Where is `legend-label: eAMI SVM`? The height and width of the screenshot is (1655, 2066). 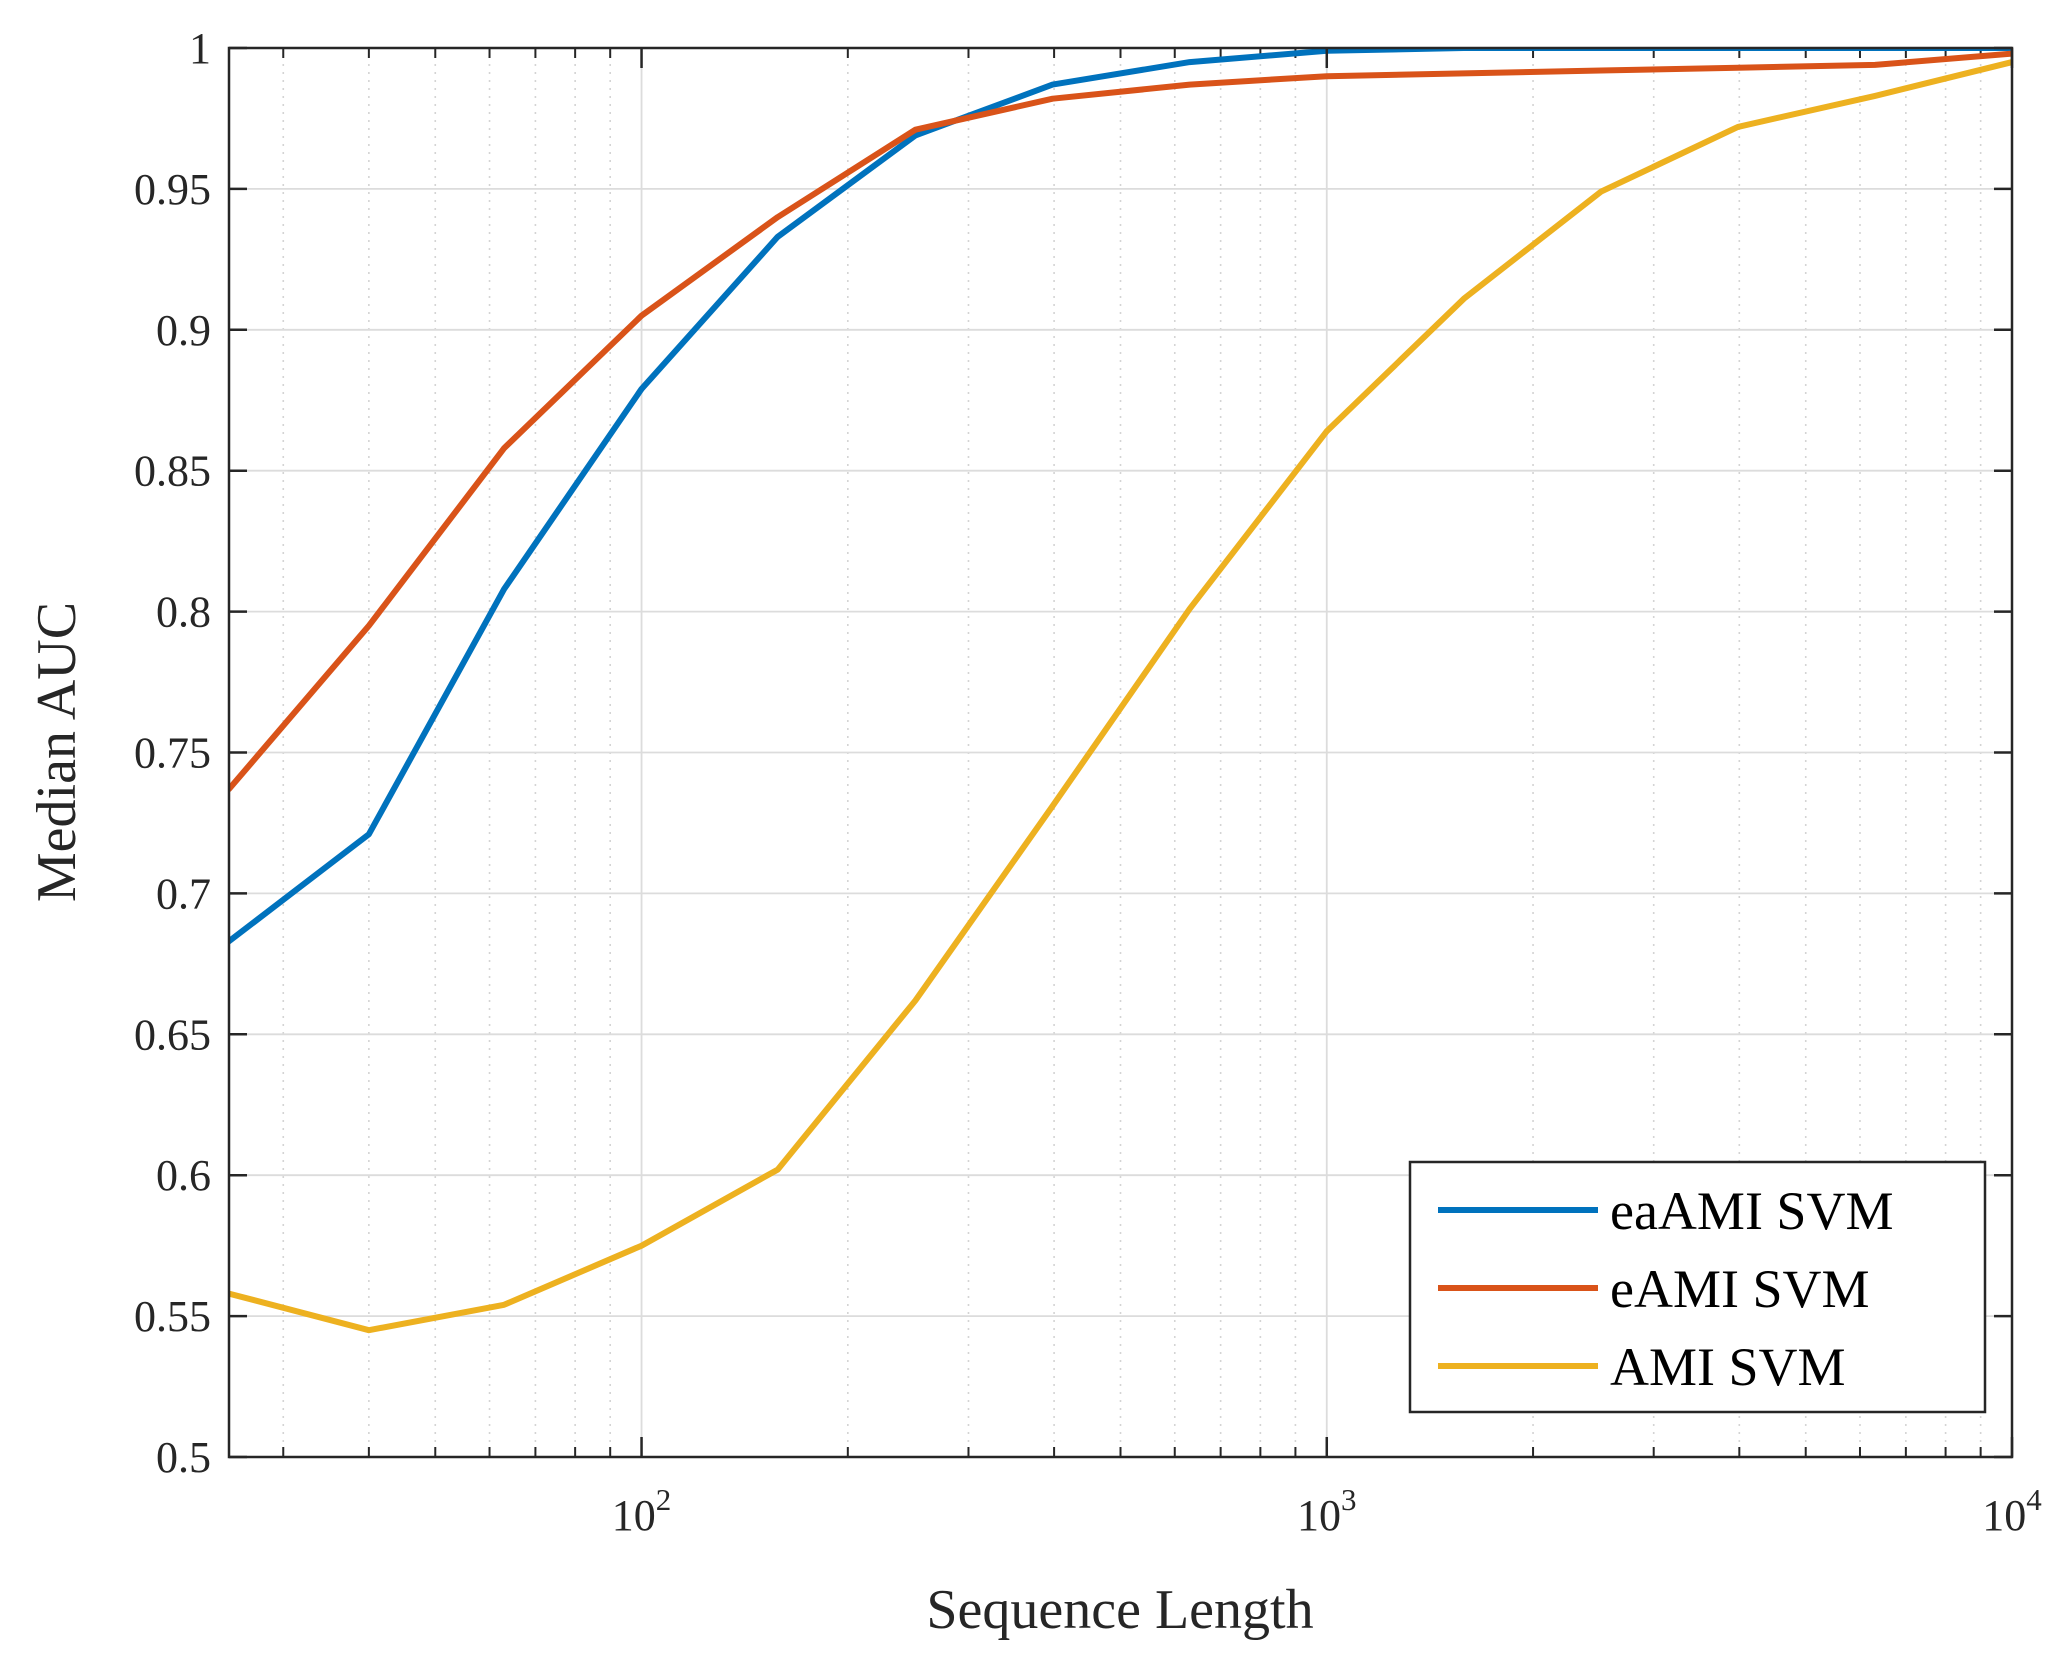 legend-label: eAMI SVM is located at coordinates (1740, 1289).